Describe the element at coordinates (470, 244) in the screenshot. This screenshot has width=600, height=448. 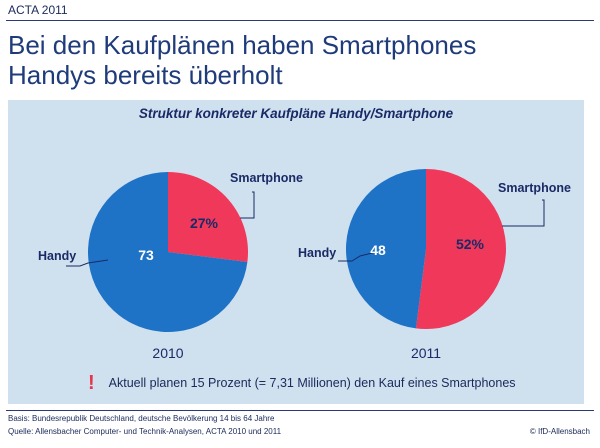
I see `pie-2011-value-smartphone: 52%` at that location.